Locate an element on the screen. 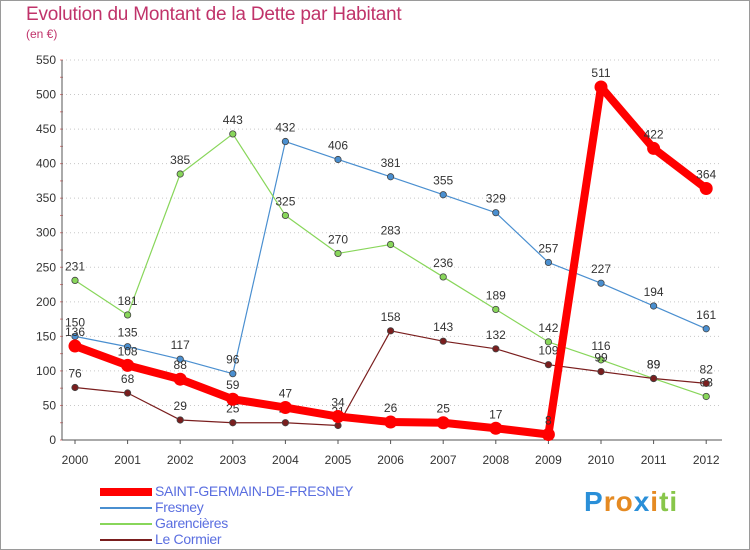 This screenshot has width=750, height=550. legend-item-saint-germain: SAINT-GERMAIN-DE-FRESNEY is located at coordinates (260, 491).